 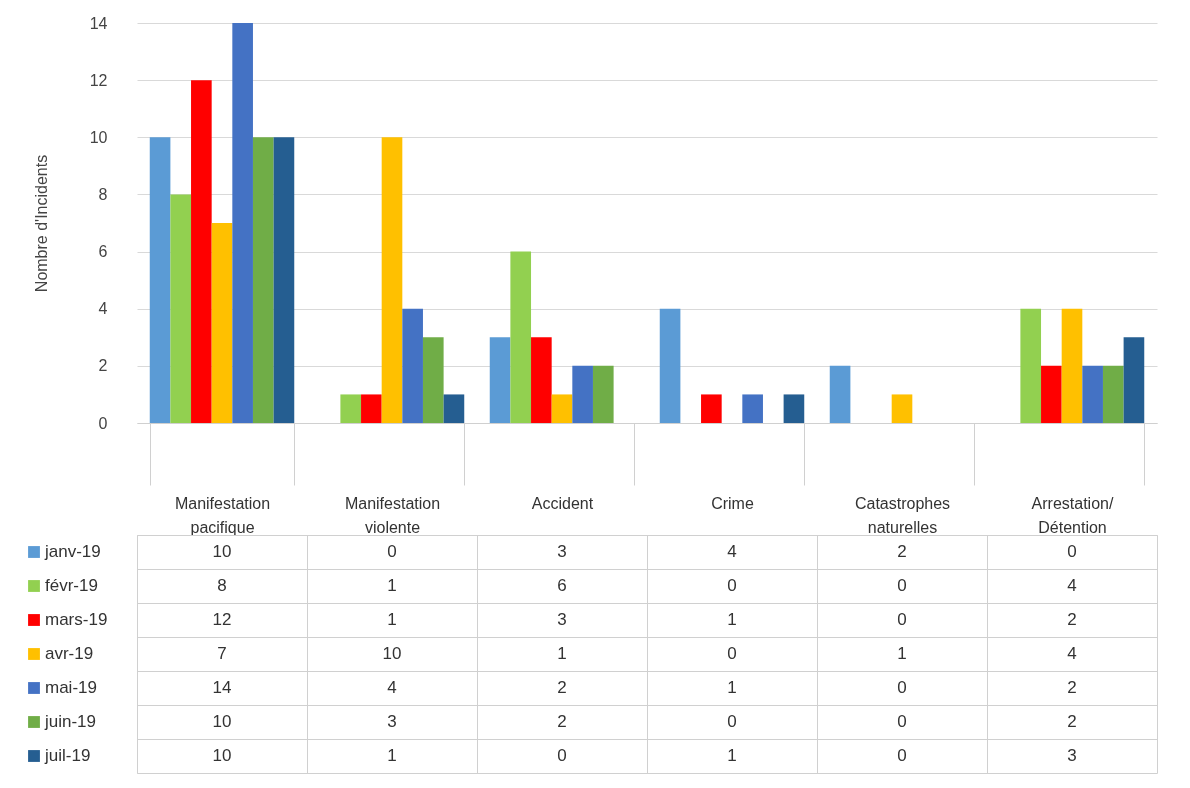 What do you see at coordinates (103, 194) in the screenshot?
I see `y-tick-label: 8` at bounding box center [103, 194].